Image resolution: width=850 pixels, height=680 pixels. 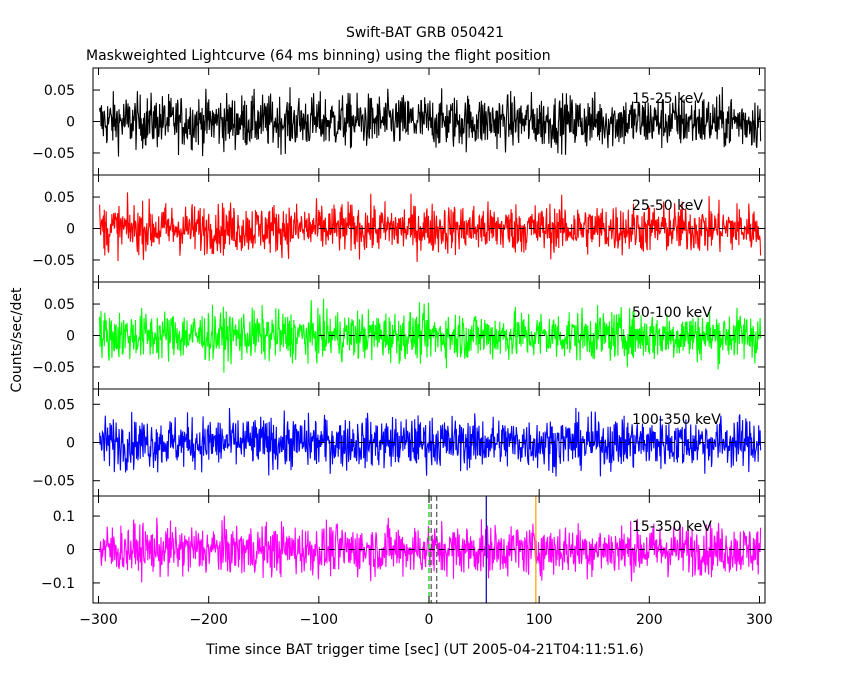 I want to click on panel-25-50-kev: 25-50 keV 0.05 0 −0.05, so click(x=399, y=228).